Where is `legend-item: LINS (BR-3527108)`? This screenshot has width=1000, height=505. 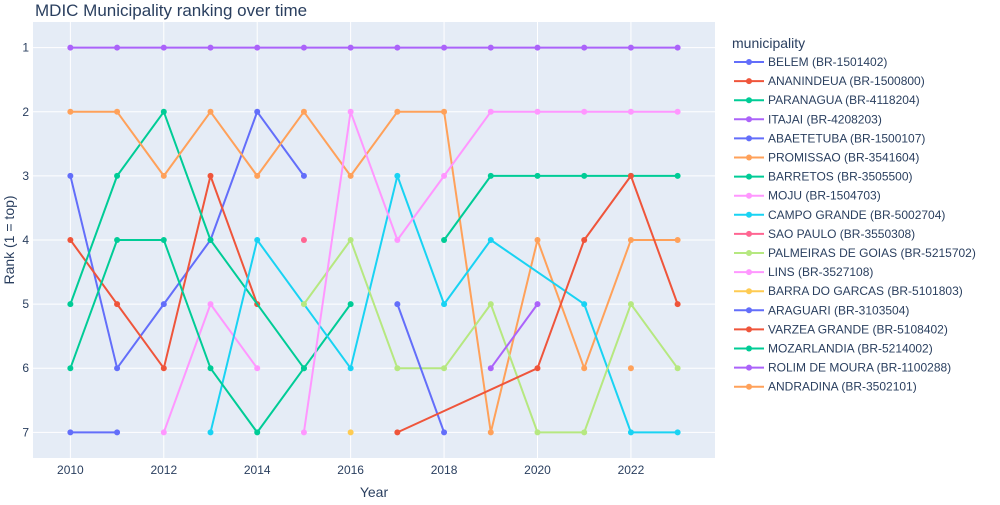 legend-item: LINS (BR-3527108) is located at coordinates (803, 272).